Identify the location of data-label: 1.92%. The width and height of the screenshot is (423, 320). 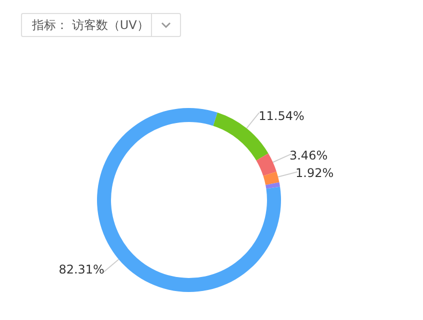
(315, 173).